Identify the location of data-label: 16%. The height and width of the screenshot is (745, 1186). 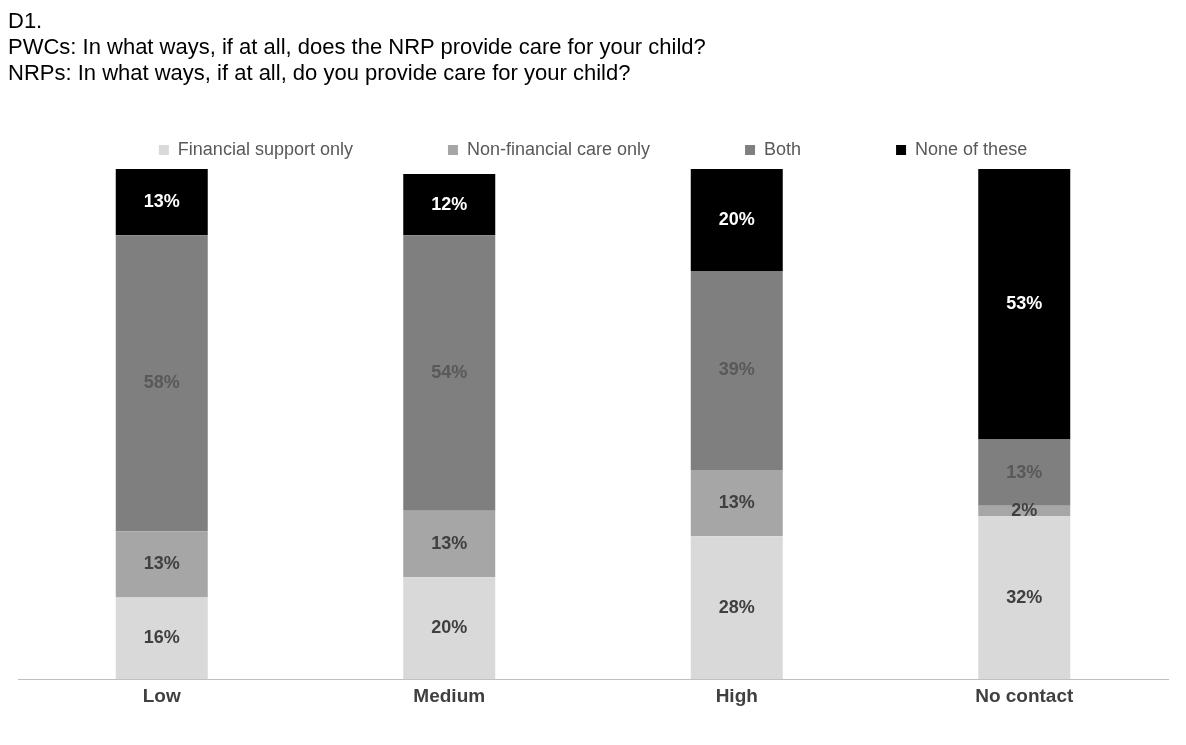
(161, 637).